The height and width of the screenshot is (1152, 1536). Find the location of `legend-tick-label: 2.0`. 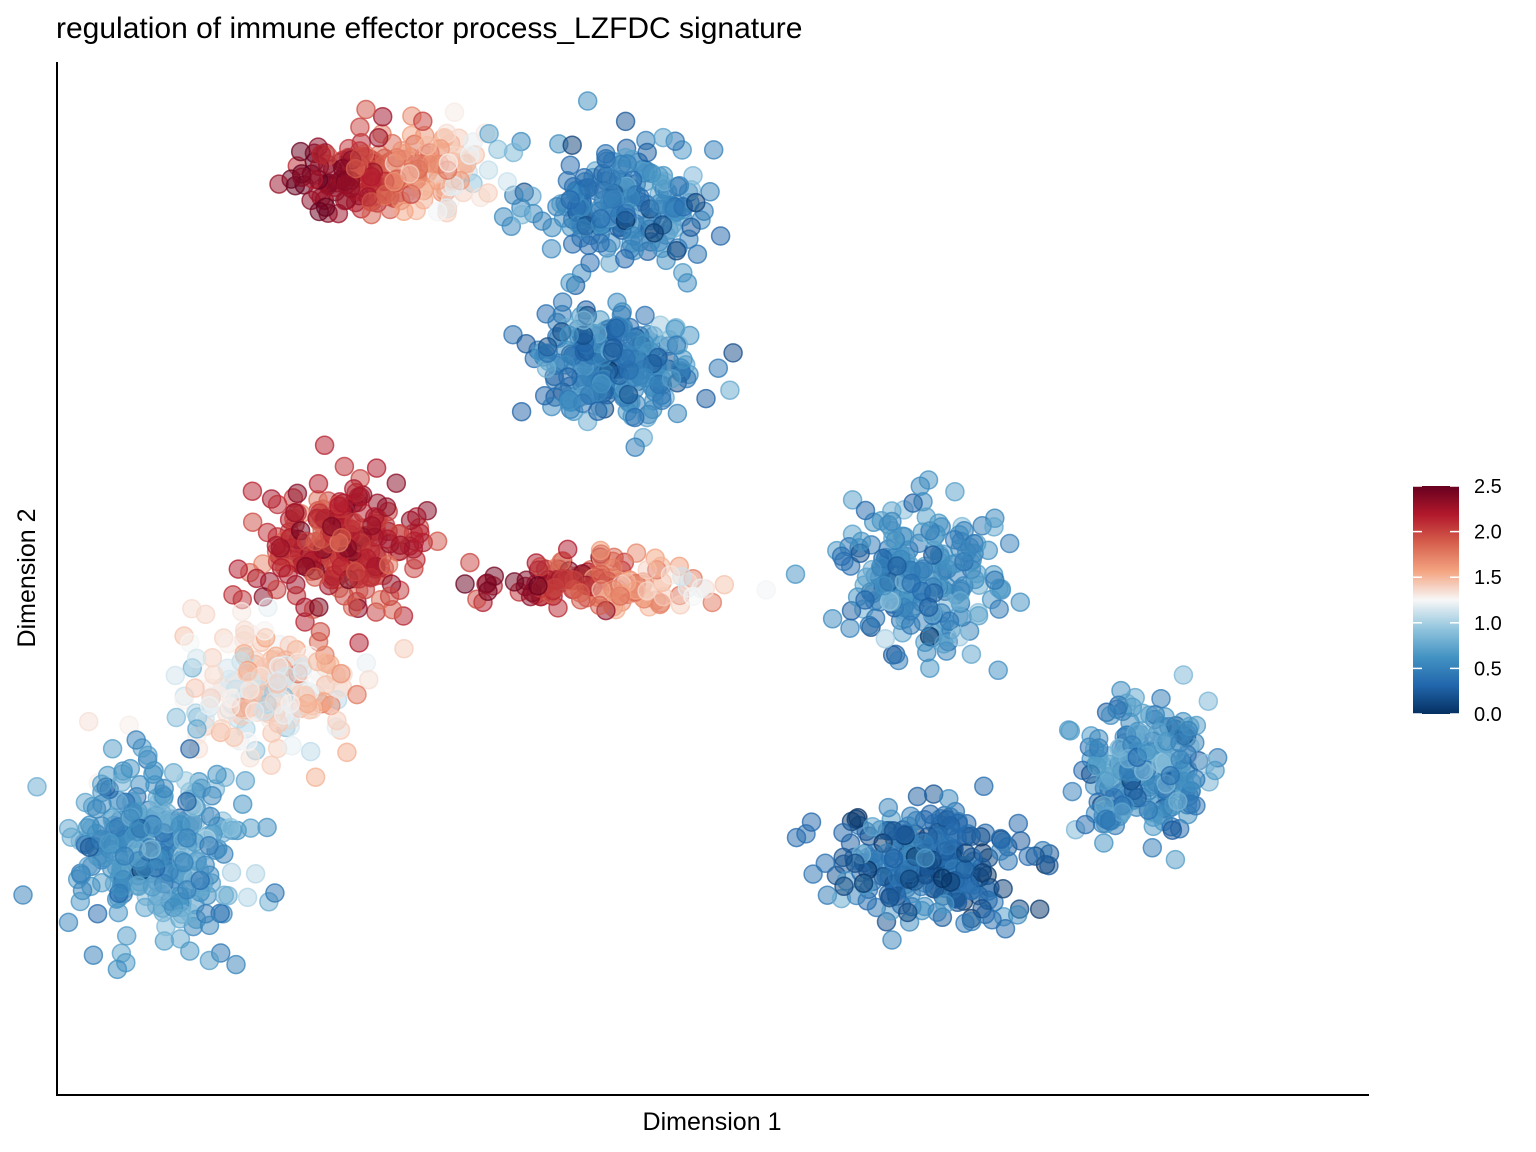

legend-tick-label: 2.0 is located at coordinates (1488, 533).